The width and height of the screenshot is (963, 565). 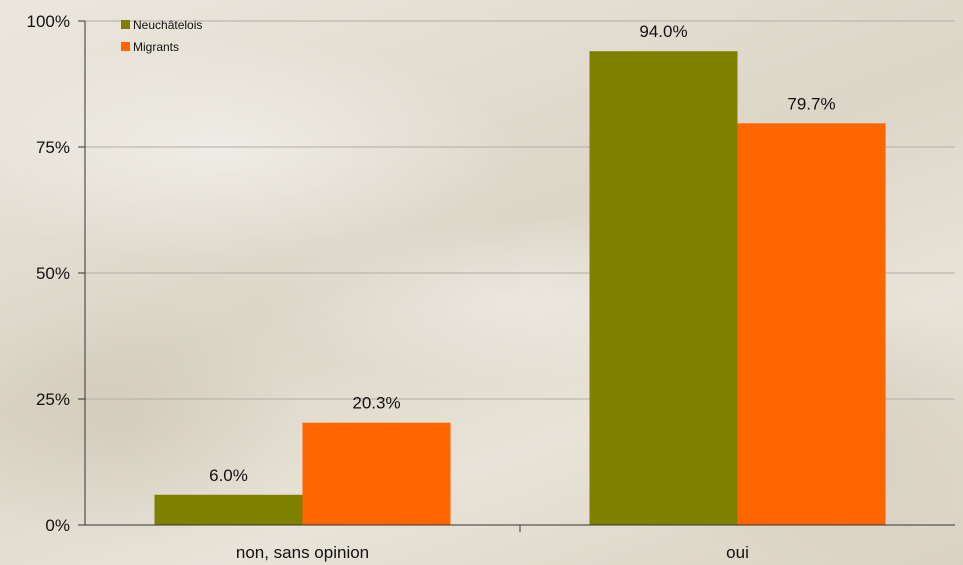 I want to click on legend: Neuchâtelois Migrants, so click(x=161, y=36).